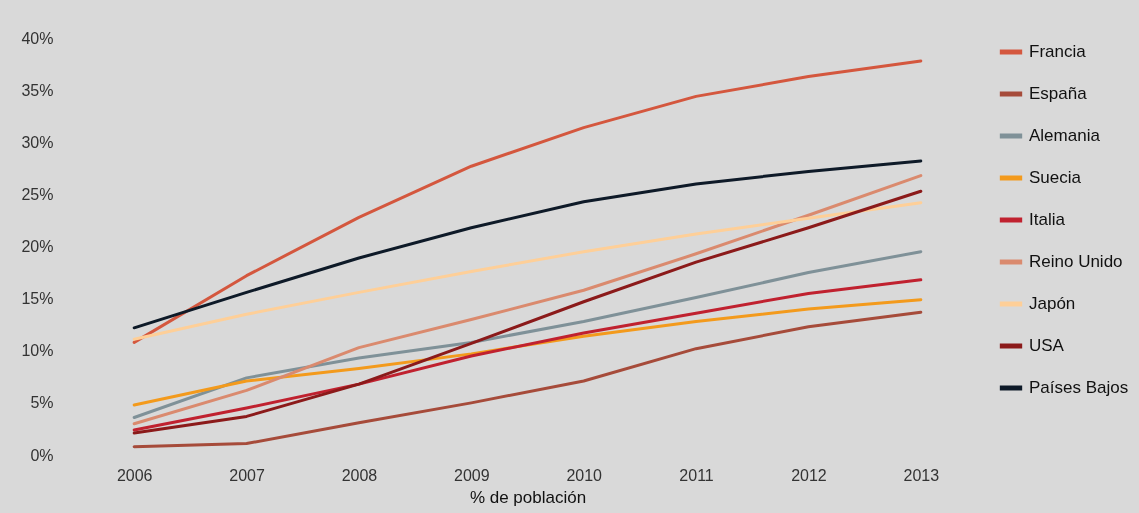 The image size is (1139, 513). Describe the element at coordinates (696, 475) in the screenshot. I see `x-tick-label: 2011` at that location.